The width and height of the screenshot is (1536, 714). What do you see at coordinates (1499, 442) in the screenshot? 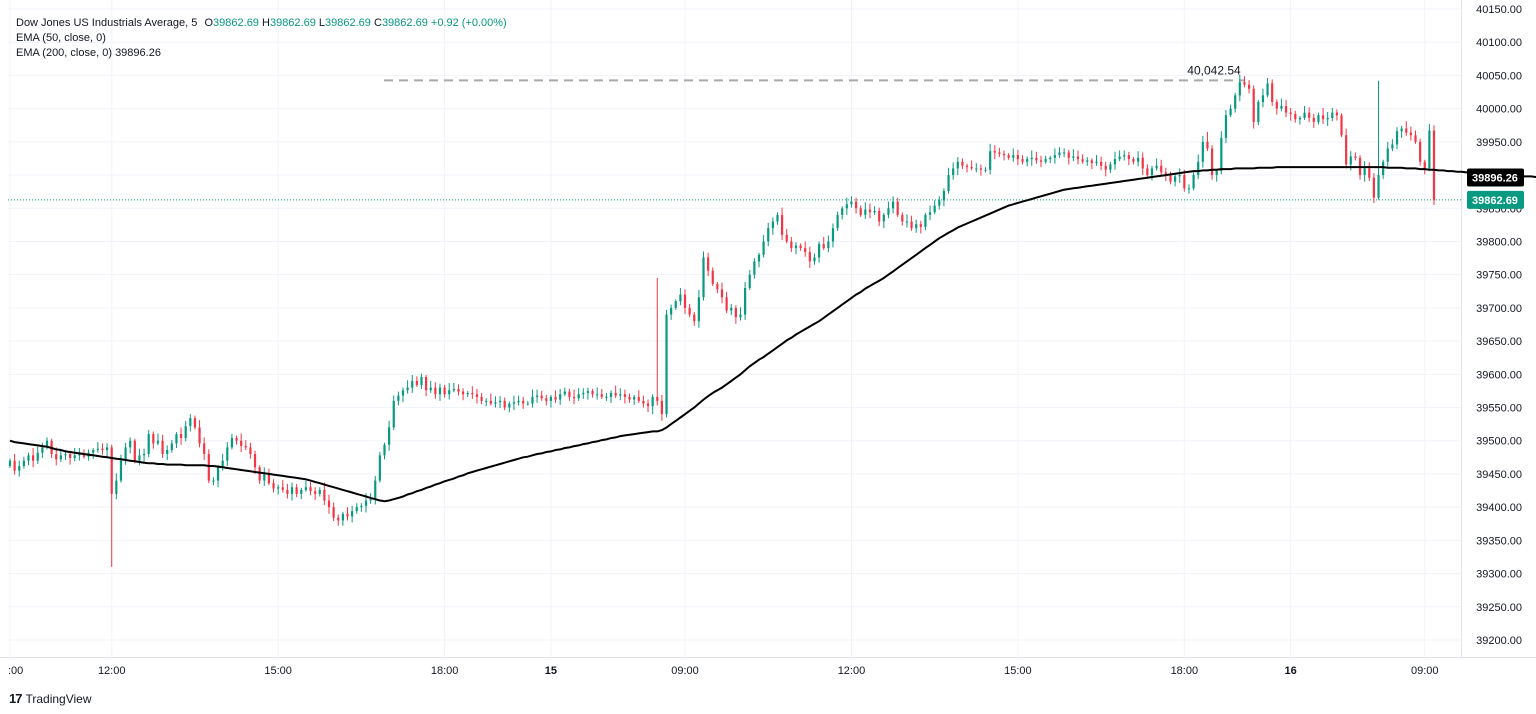
I see `price-tick-label: 39500.00` at bounding box center [1499, 442].